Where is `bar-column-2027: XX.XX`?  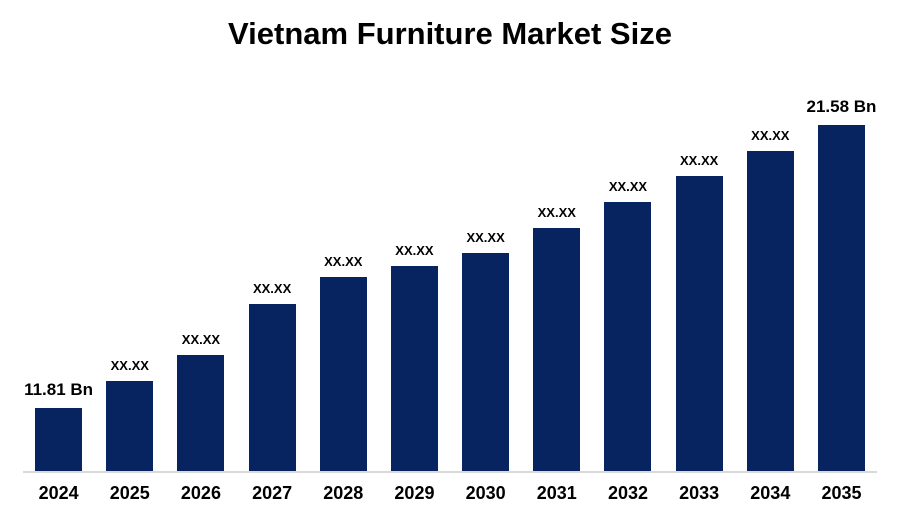
bar-column-2027: XX.XX is located at coordinates (272, 375).